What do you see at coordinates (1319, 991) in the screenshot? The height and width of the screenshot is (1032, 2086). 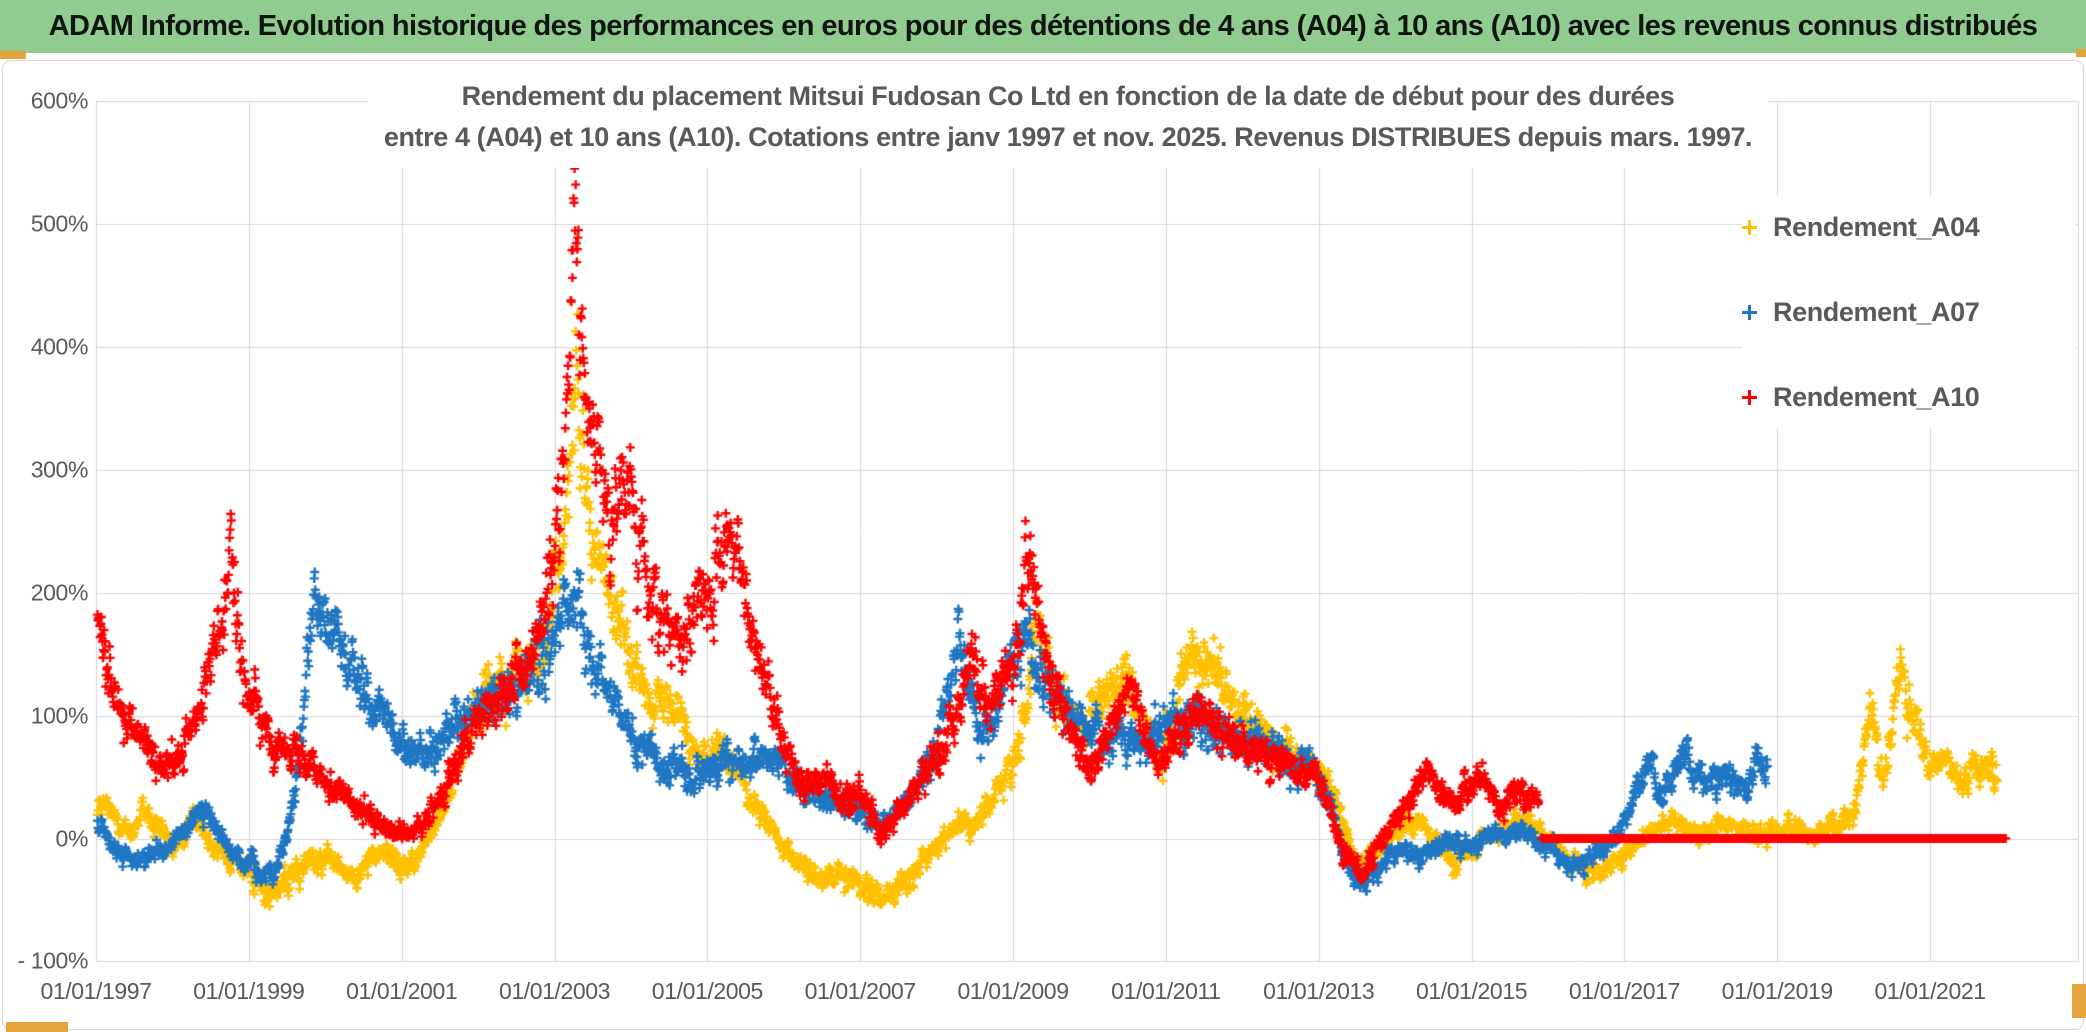 I see `x-tick-label: 01/01/2013` at bounding box center [1319, 991].